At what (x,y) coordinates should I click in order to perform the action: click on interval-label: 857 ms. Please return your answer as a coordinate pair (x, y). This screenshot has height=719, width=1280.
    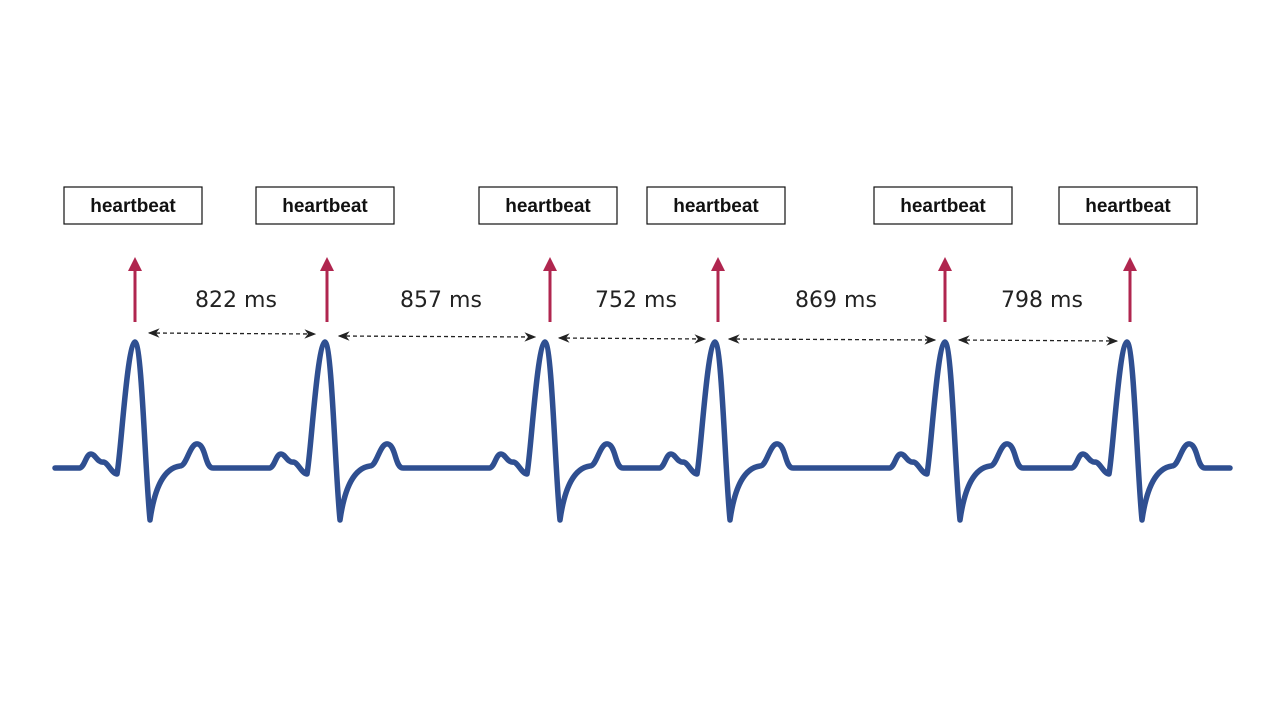
    Looking at the image, I should click on (441, 300).